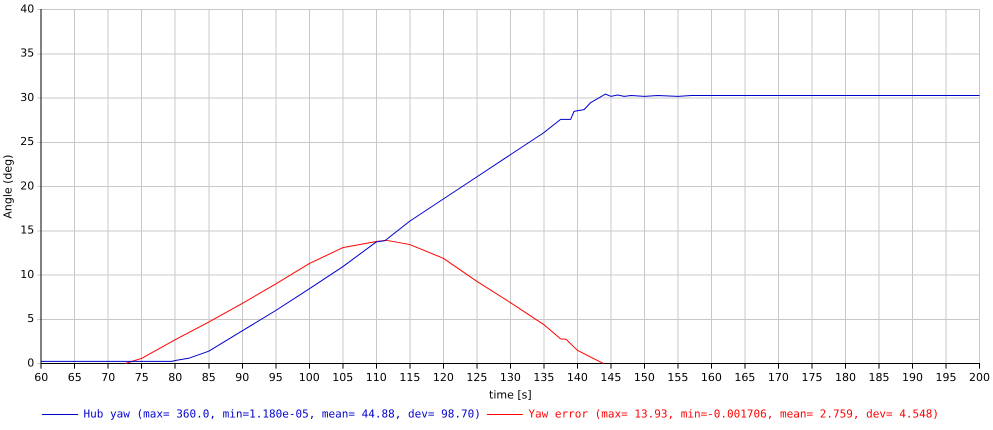  Describe the element at coordinates (141, 377) in the screenshot. I see `x-tick-label: 75` at that location.